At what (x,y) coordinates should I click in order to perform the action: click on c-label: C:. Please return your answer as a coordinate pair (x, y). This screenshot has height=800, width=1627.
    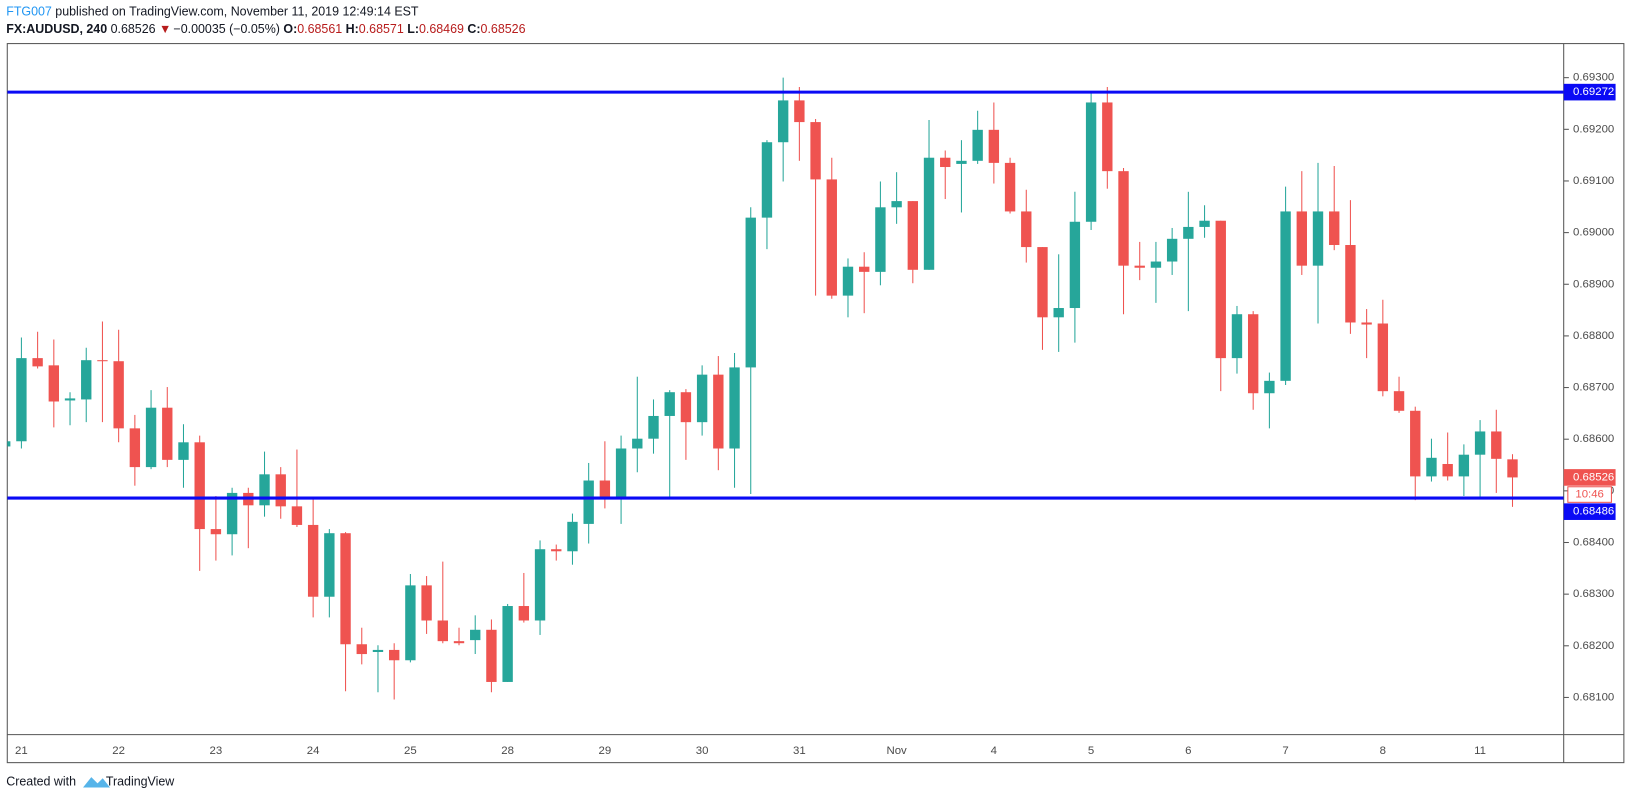
    Looking at the image, I should click on (473, 29).